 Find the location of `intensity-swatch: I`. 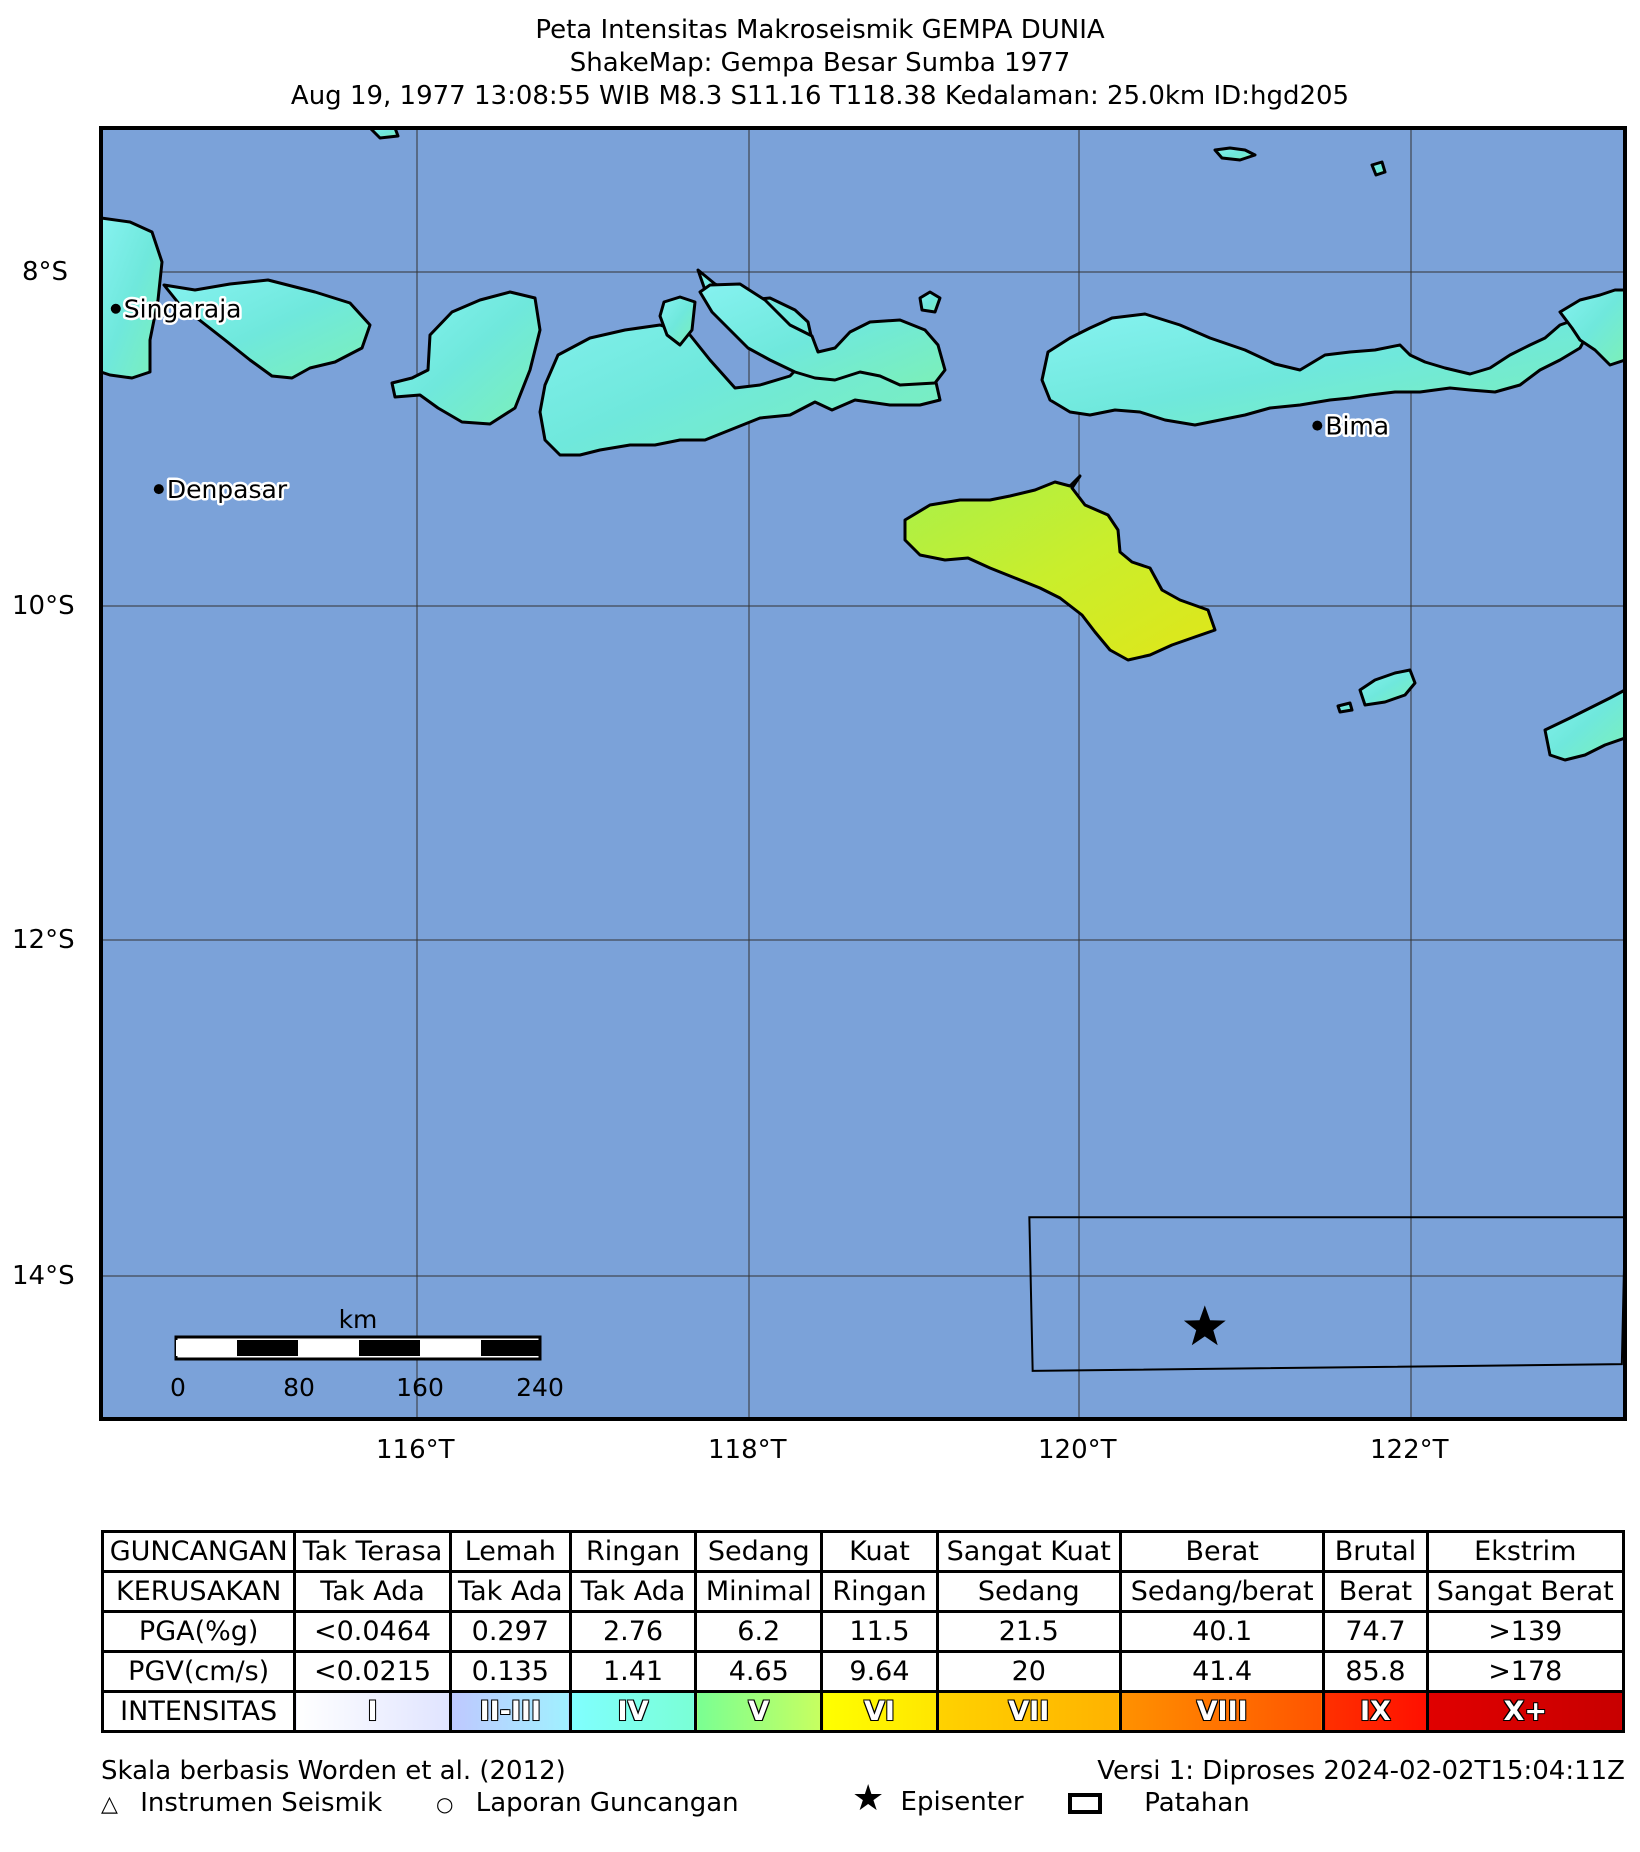

intensity-swatch: I is located at coordinates (372, 1711).